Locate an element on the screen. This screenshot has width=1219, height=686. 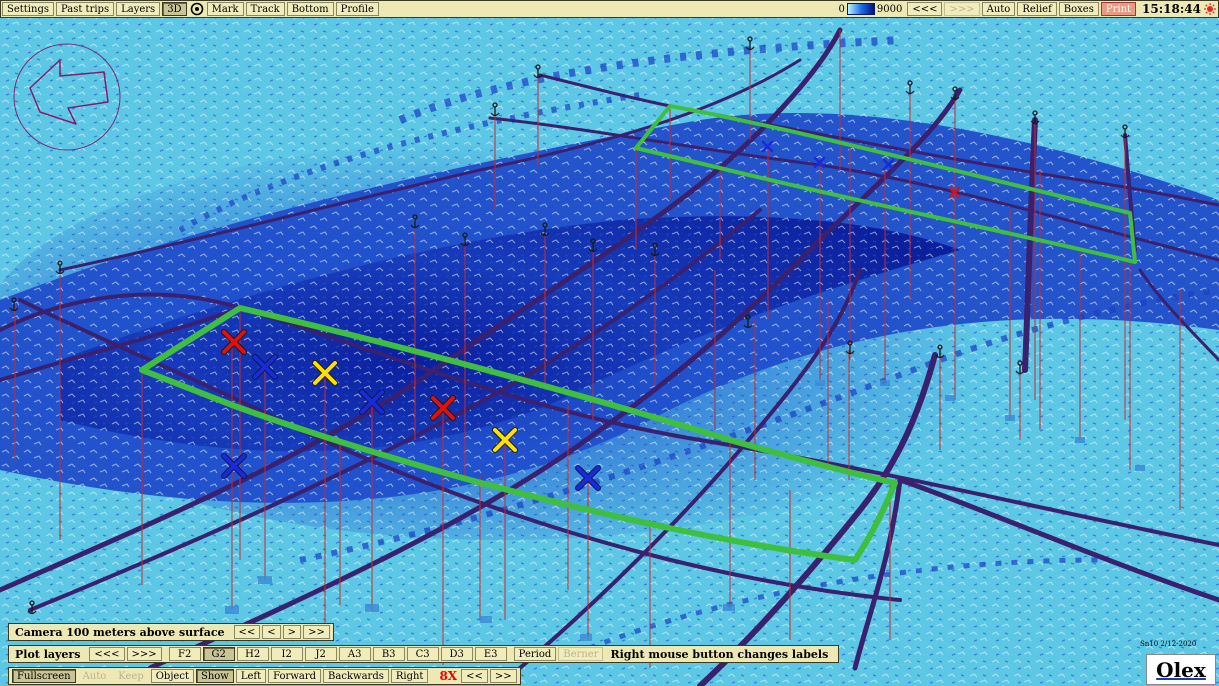
forward-button: Forward is located at coordinates (295, 676).